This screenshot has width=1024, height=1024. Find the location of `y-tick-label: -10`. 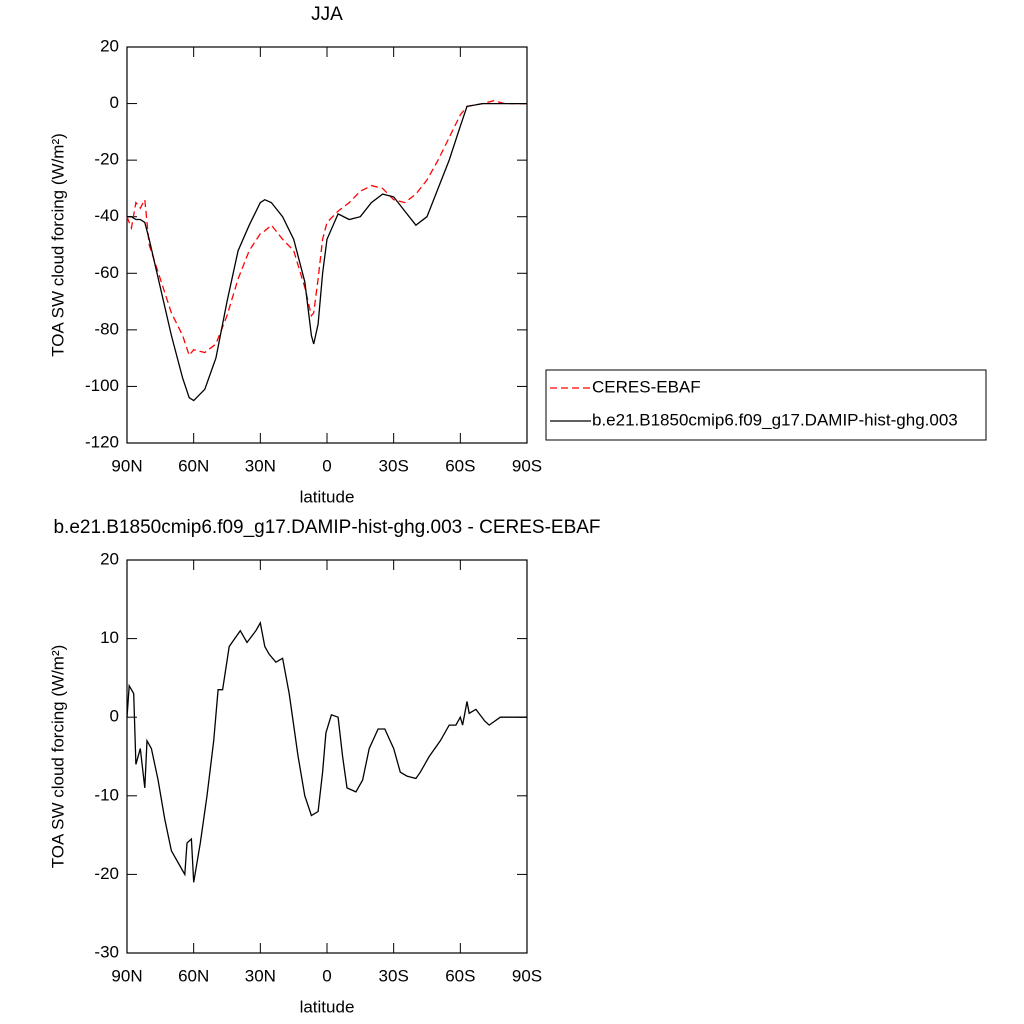

y-tick-label: -10 is located at coordinates (106, 794).